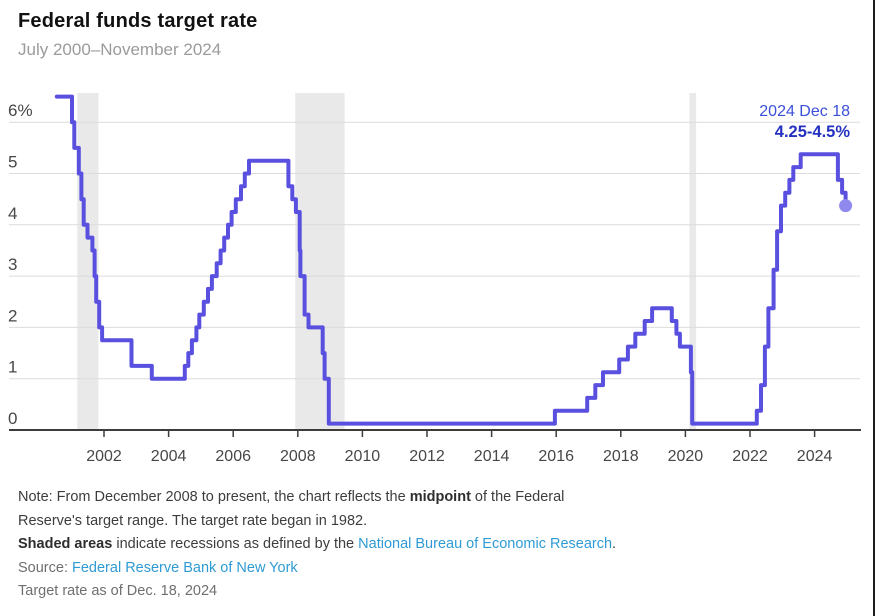  What do you see at coordinates (12, 315) in the screenshot?
I see `y-axis-label: 2` at bounding box center [12, 315].